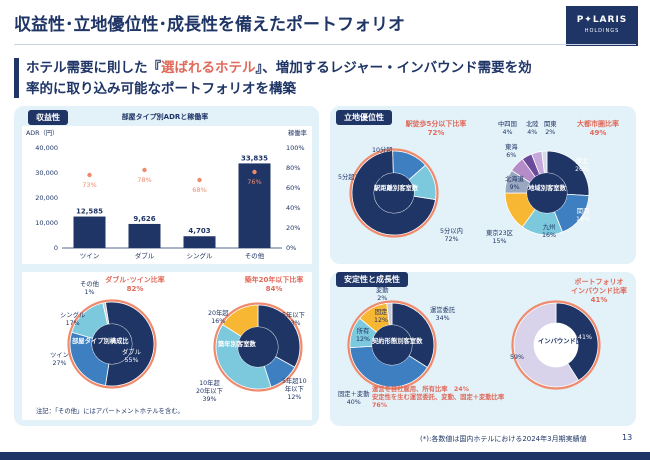  Describe the element at coordinates (135, 284) in the screenshot. I see `room-caption: ダブル･ツイン比率 82%` at that location.